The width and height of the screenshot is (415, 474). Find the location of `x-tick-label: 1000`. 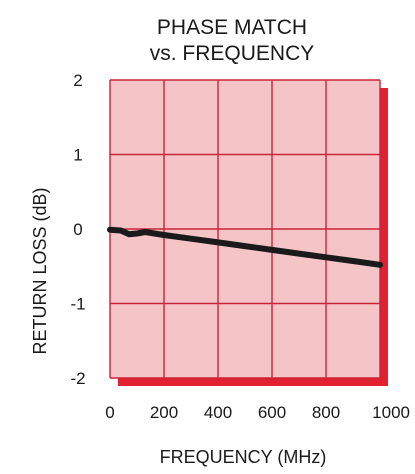

x-tick-label: 1000 is located at coordinates (391, 412).